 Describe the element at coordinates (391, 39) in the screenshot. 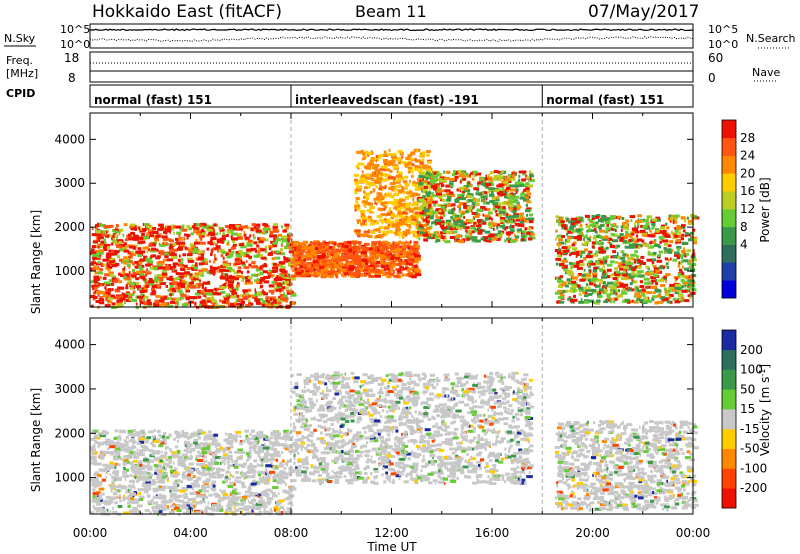

I see `nsearch-line` at that location.